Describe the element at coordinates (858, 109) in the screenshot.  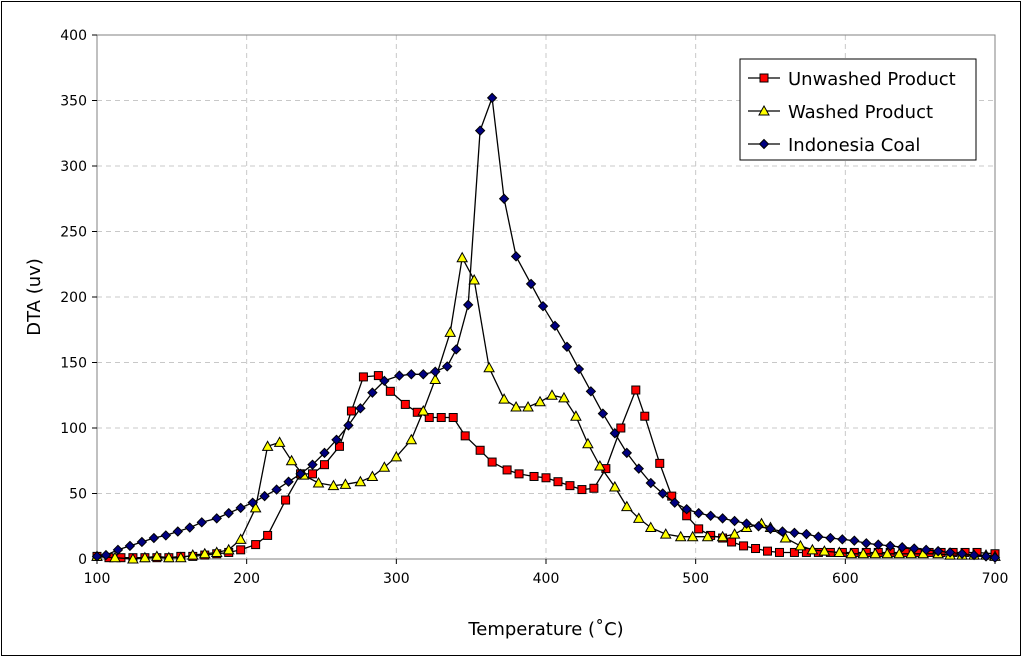
I see `legend-box` at that location.